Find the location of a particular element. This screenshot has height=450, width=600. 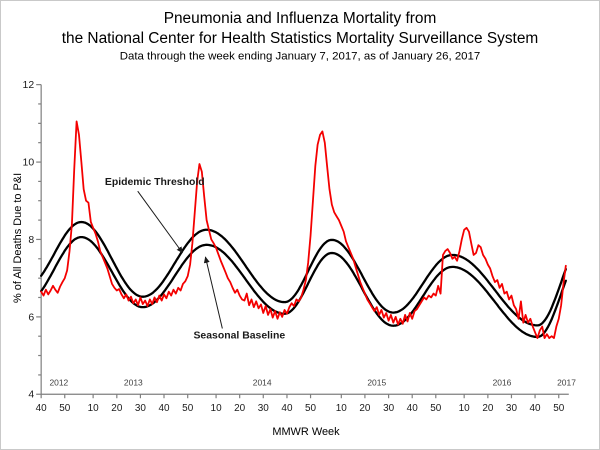

annotation-seasonal-baseline: Seasonal Baseline is located at coordinates (239, 298).